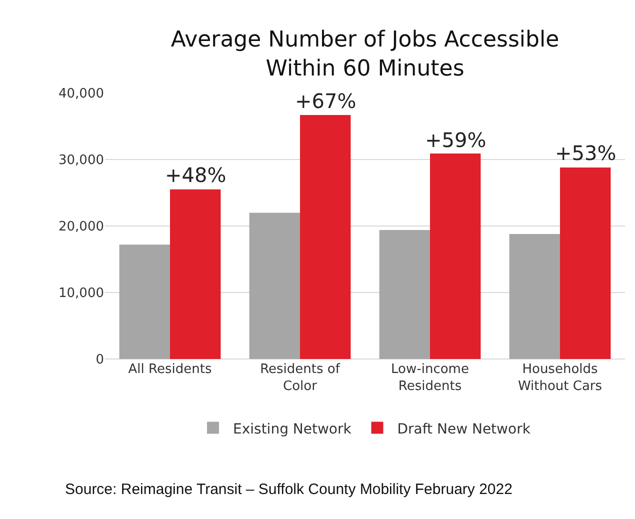  Describe the element at coordinates (81, 160) in the screenshot. I see `y-tick-label: 30,000` at that location.